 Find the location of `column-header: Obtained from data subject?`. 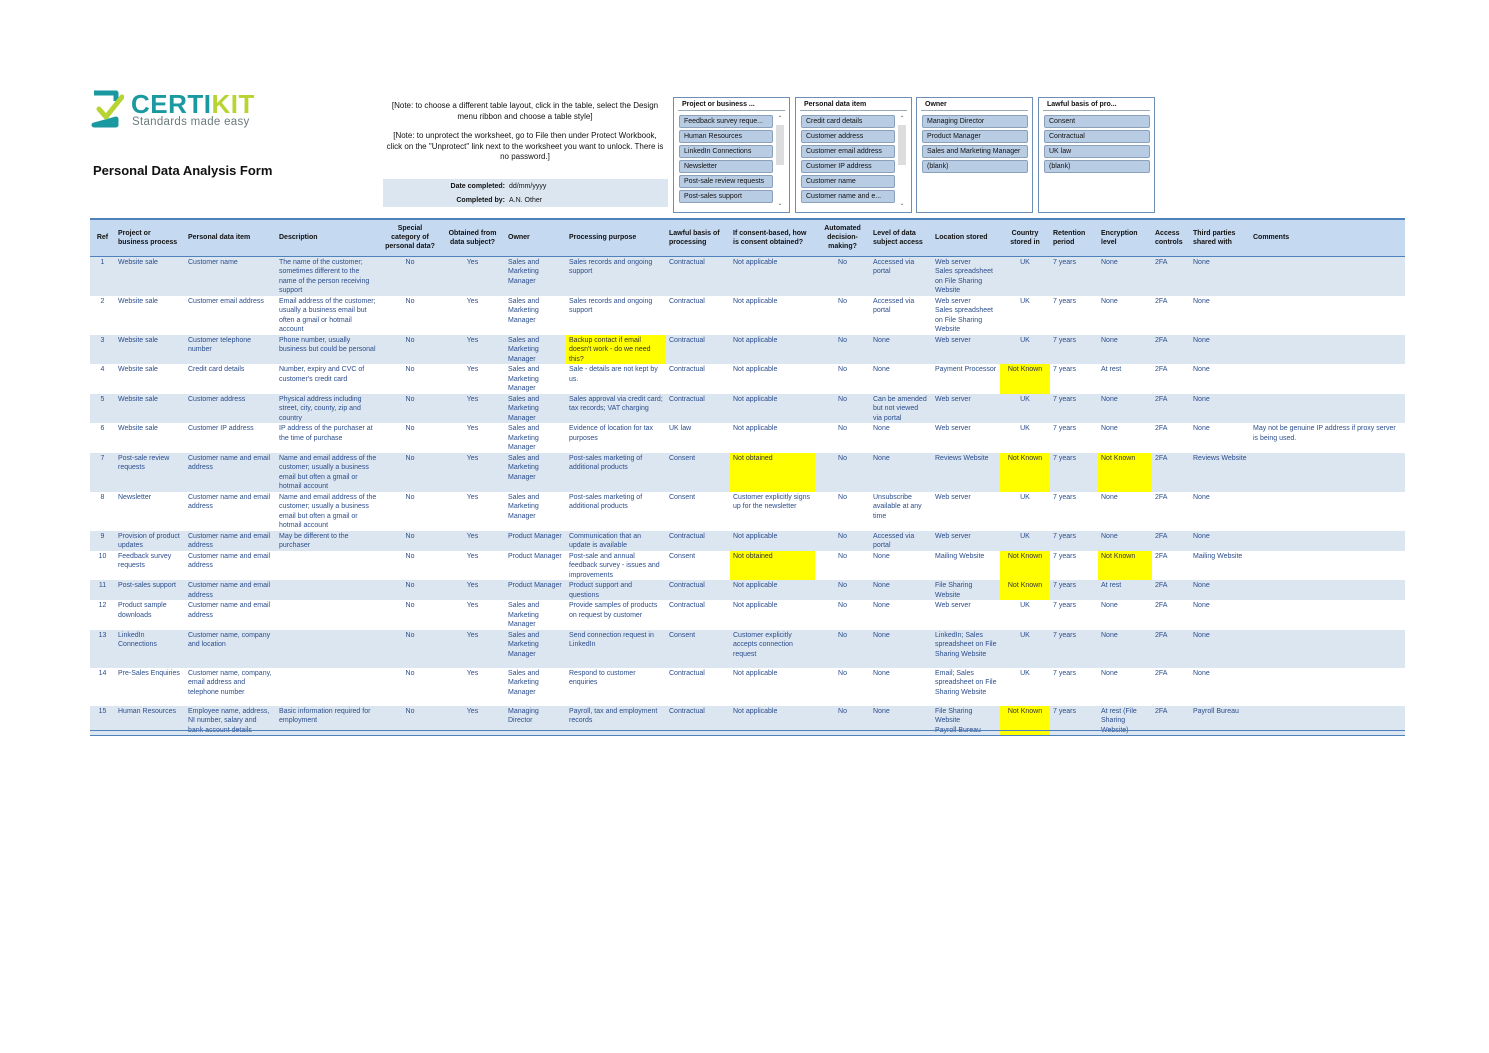

column-header: Obtained from data subject? is located at coordinates (472, 237).